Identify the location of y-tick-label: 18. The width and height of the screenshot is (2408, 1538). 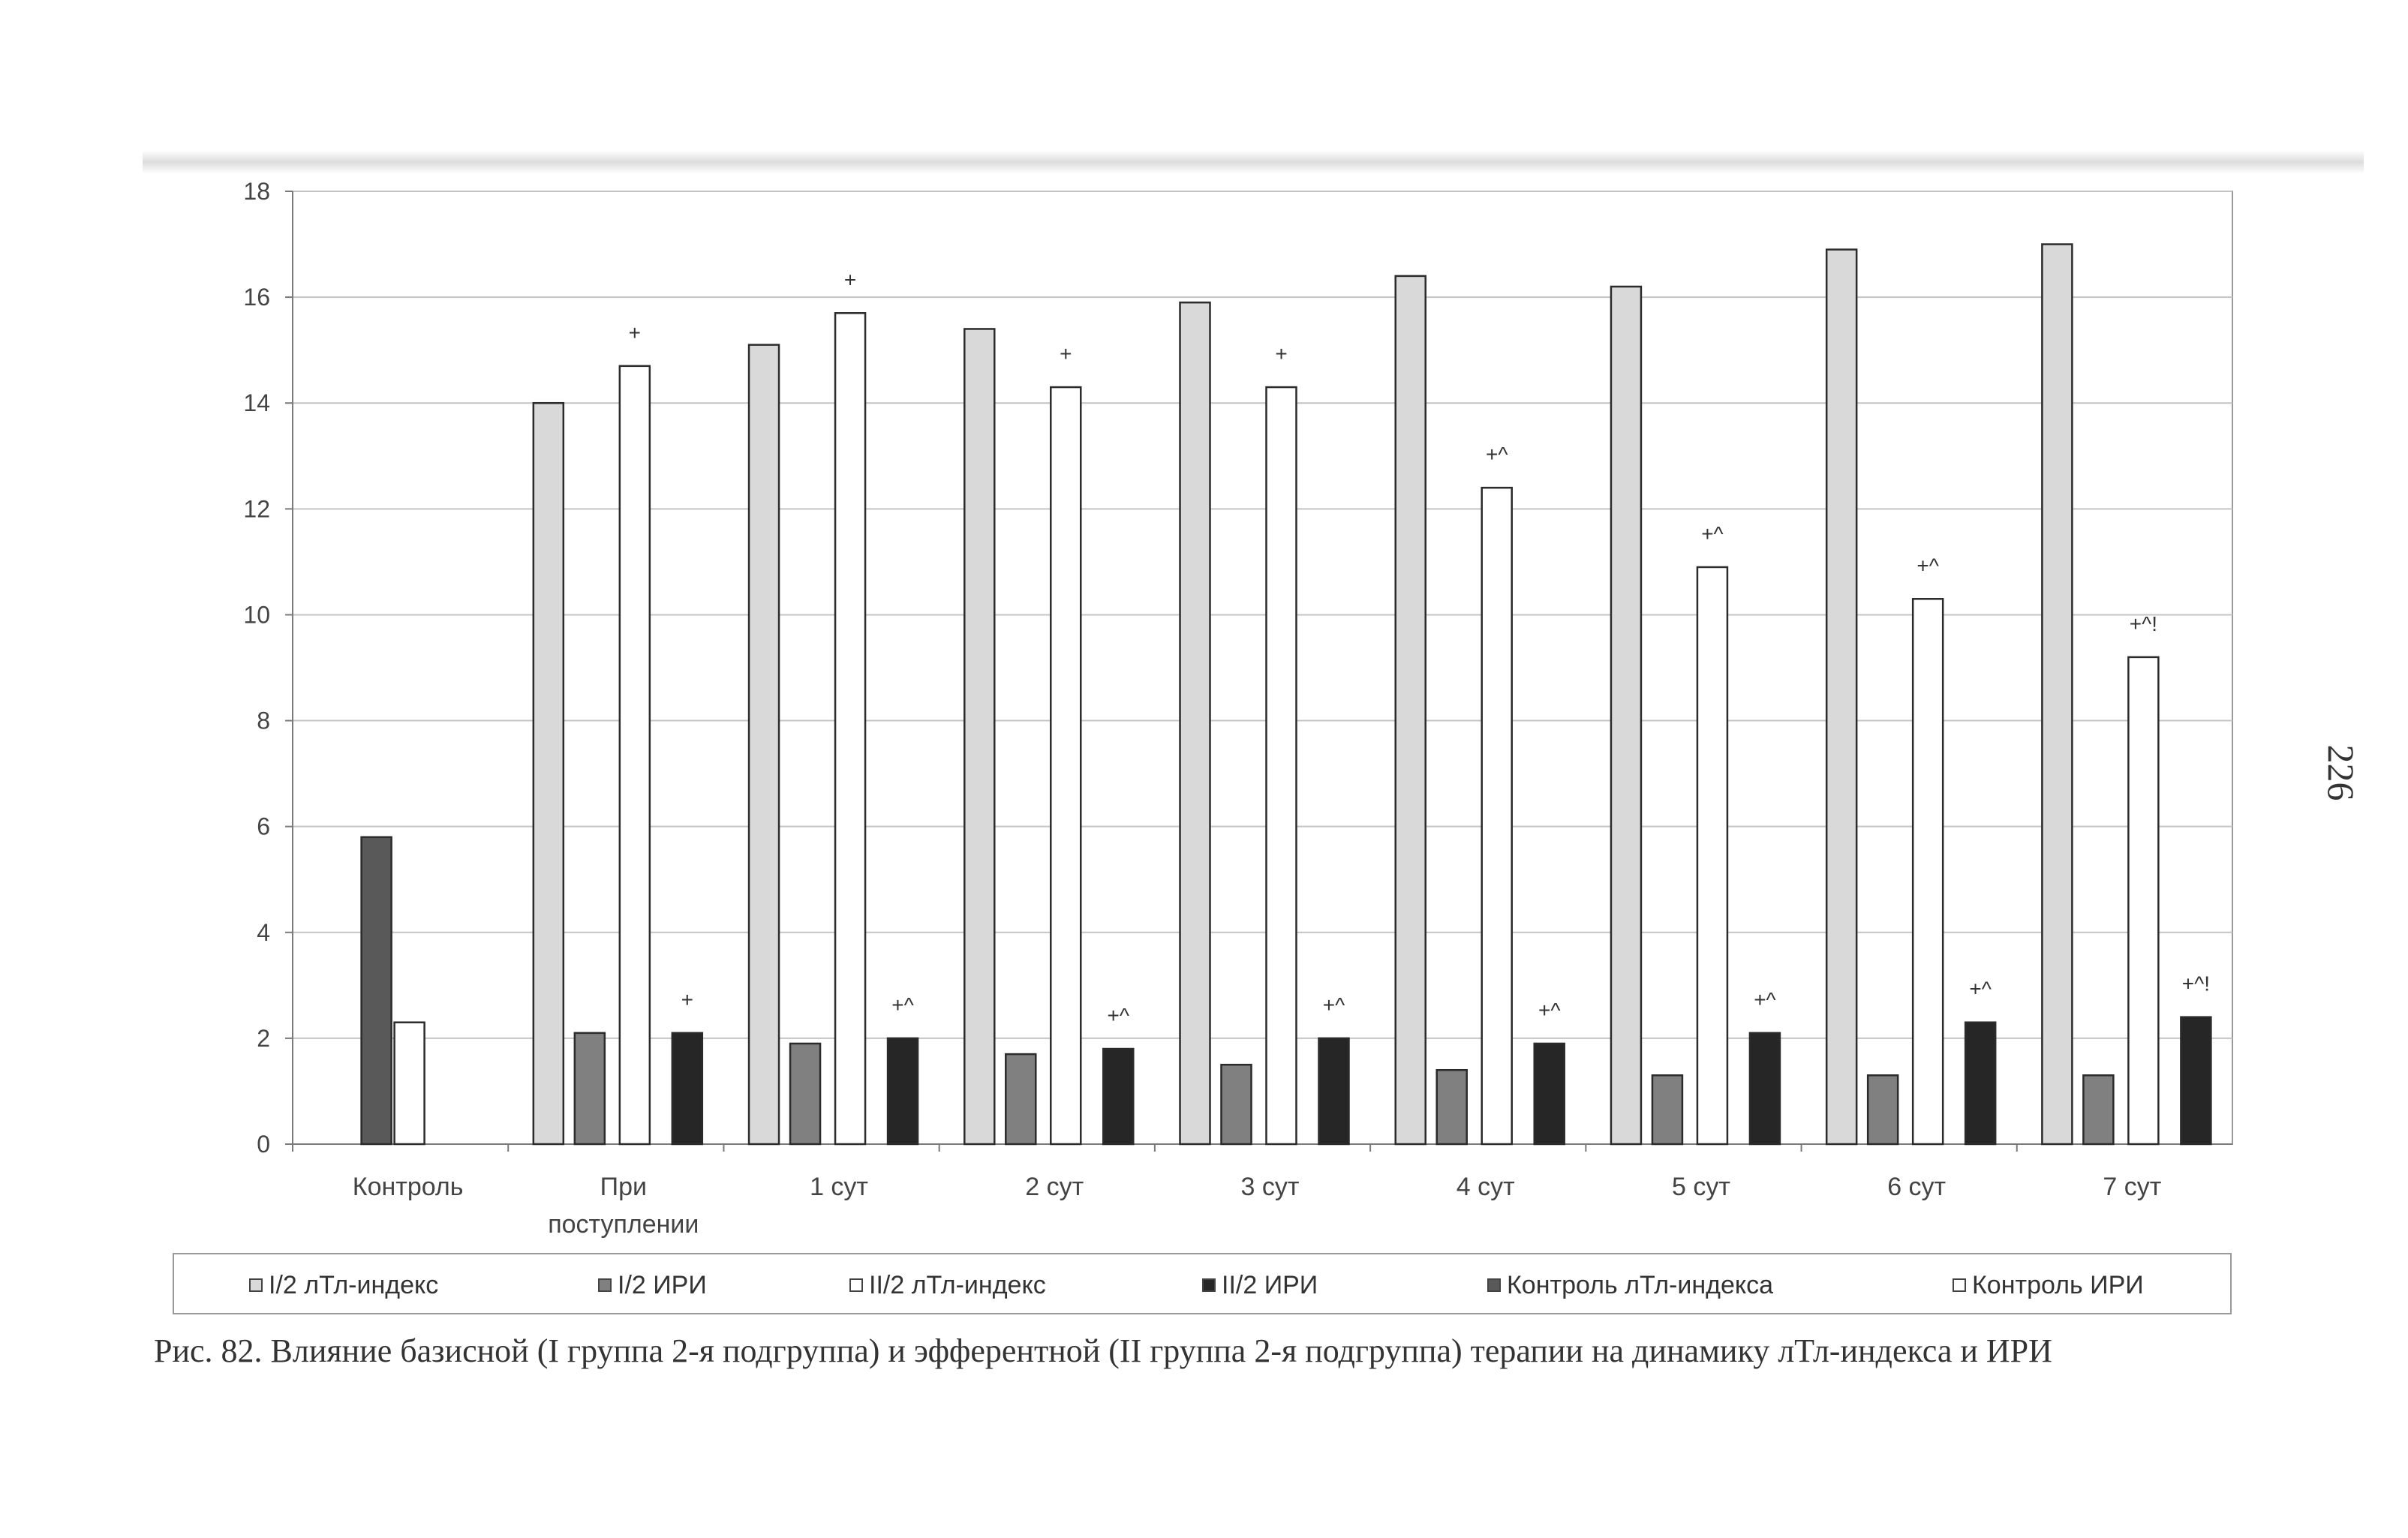
(256, 191).